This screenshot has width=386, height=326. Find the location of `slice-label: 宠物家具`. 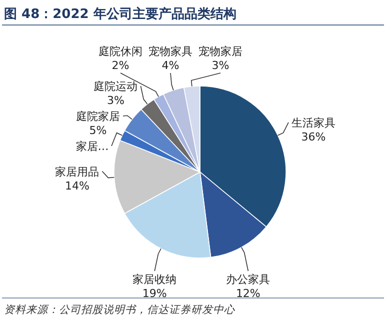

slice-label: 宠物家具 is located at coordinates (170, 51).